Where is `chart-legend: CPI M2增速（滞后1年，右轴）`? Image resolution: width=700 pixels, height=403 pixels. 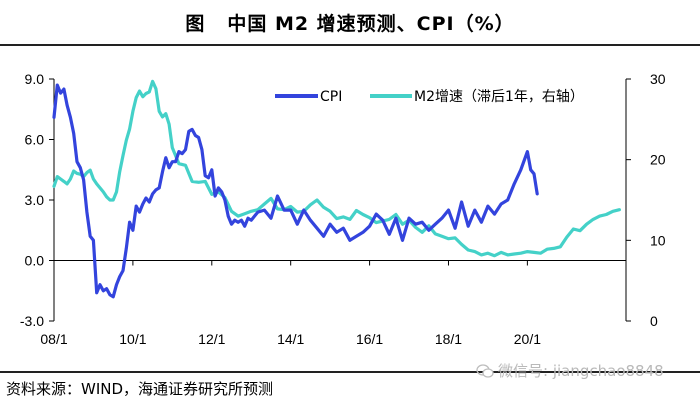
chart-legend: CPI M2增速（滞后1年，右轴） is located at coordinates (429, 97).